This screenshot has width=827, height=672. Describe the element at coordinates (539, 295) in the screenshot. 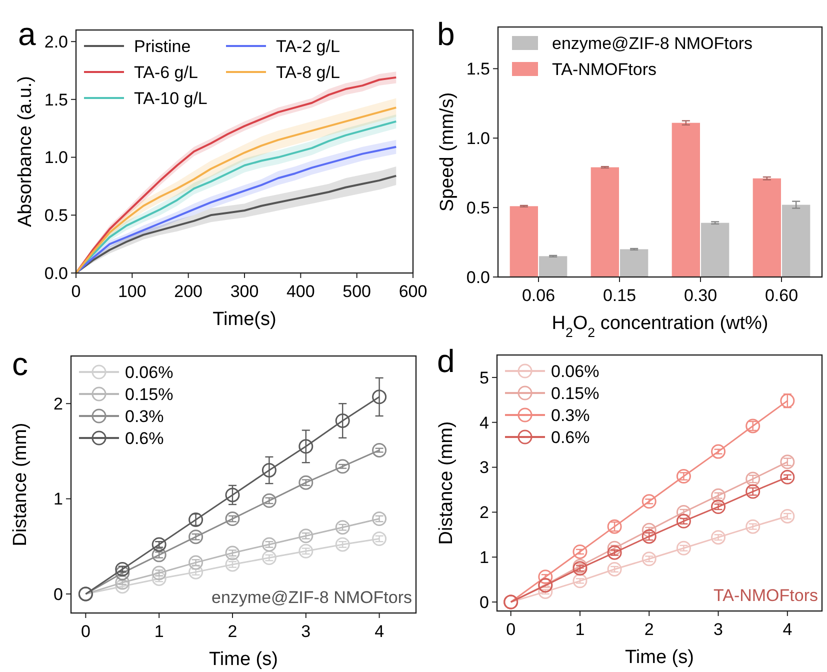

I see `x-tick-label: 0.06` at that location.